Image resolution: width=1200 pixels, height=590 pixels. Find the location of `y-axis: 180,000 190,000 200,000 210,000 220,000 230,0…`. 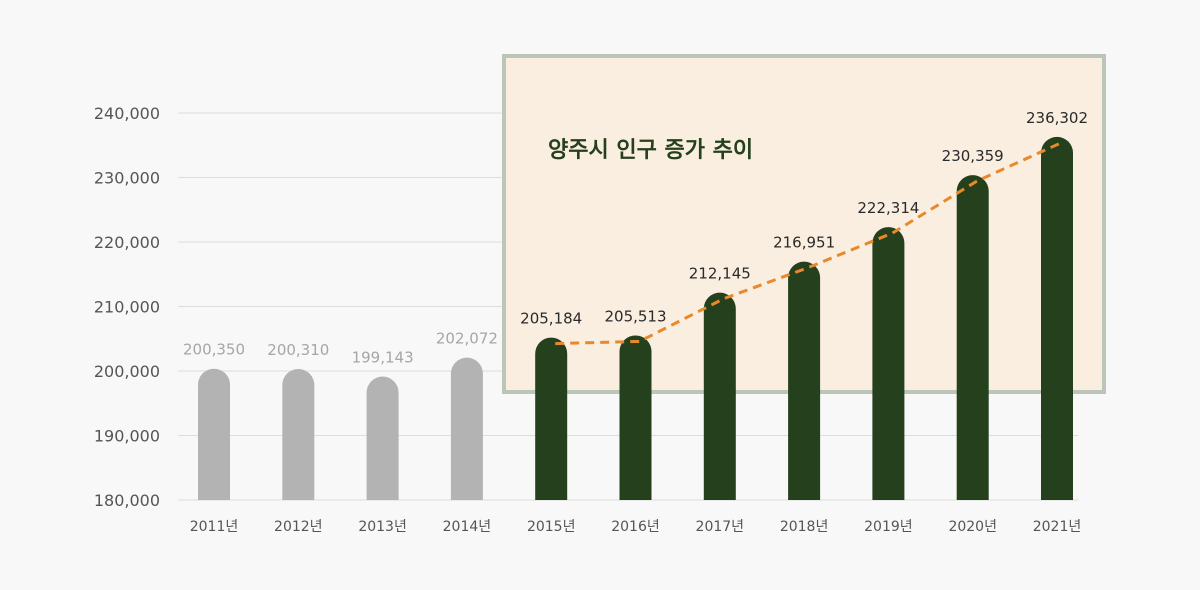

y-axis: 180,000 190,000 200,000 210,000 220,000 230,0… is located at coordinates (127, 307).